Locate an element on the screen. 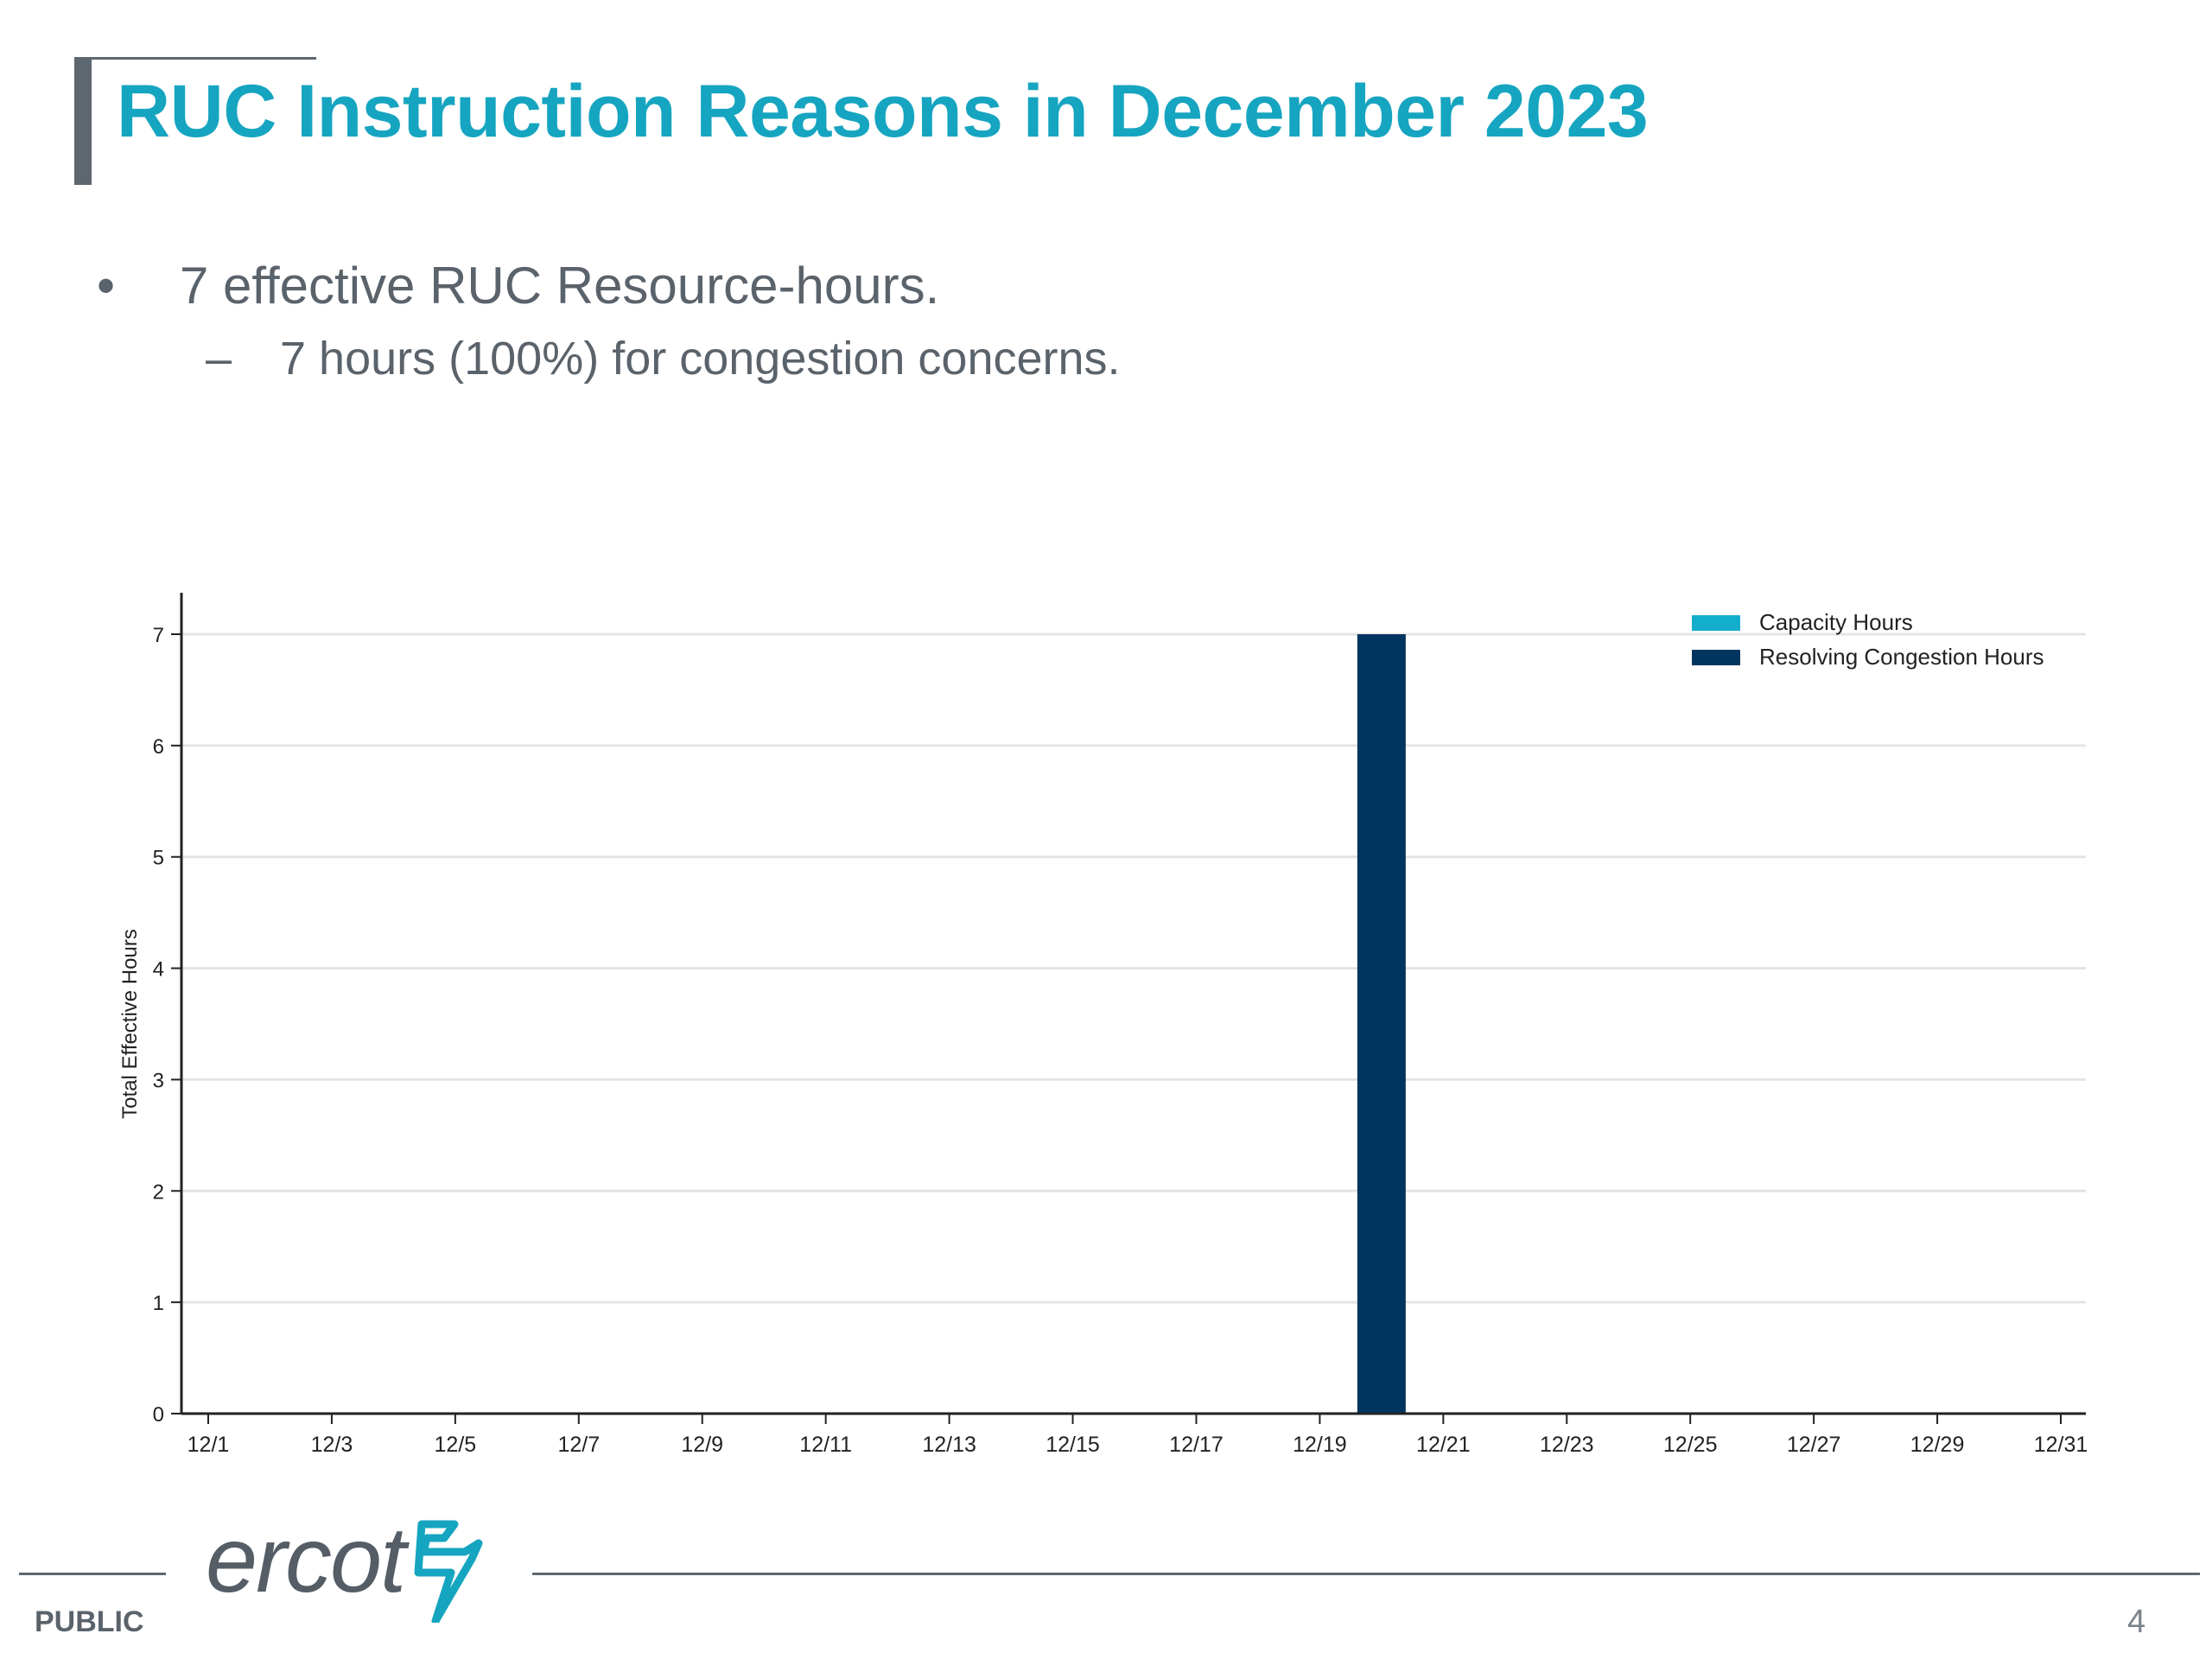 This screenshot has height=1659, width=2212. ercot-logo-text: ercot is located at coordinates (306, 1559).